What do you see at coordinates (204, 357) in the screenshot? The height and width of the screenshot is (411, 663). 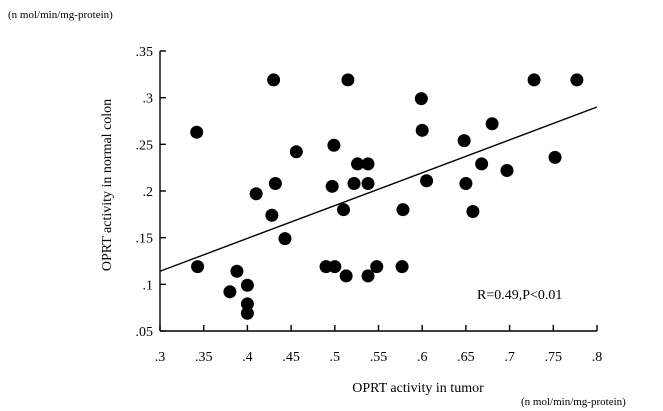 I see `x-tick-label: .35` at bounding box center [204, 357].